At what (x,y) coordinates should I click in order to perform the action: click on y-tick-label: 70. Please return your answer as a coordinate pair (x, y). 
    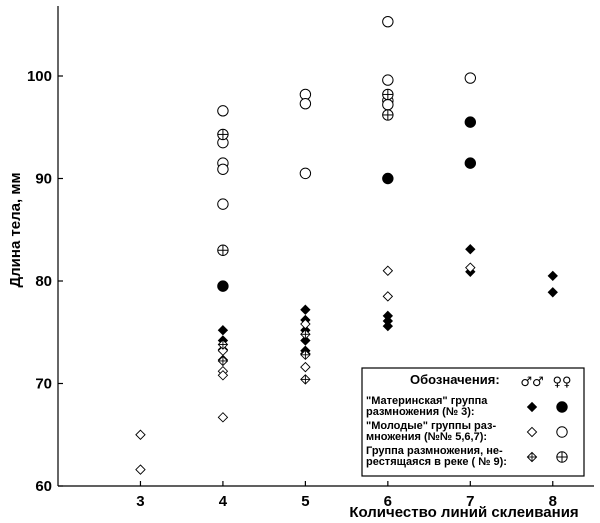
    Looking at the image, I should click on (43, 384).